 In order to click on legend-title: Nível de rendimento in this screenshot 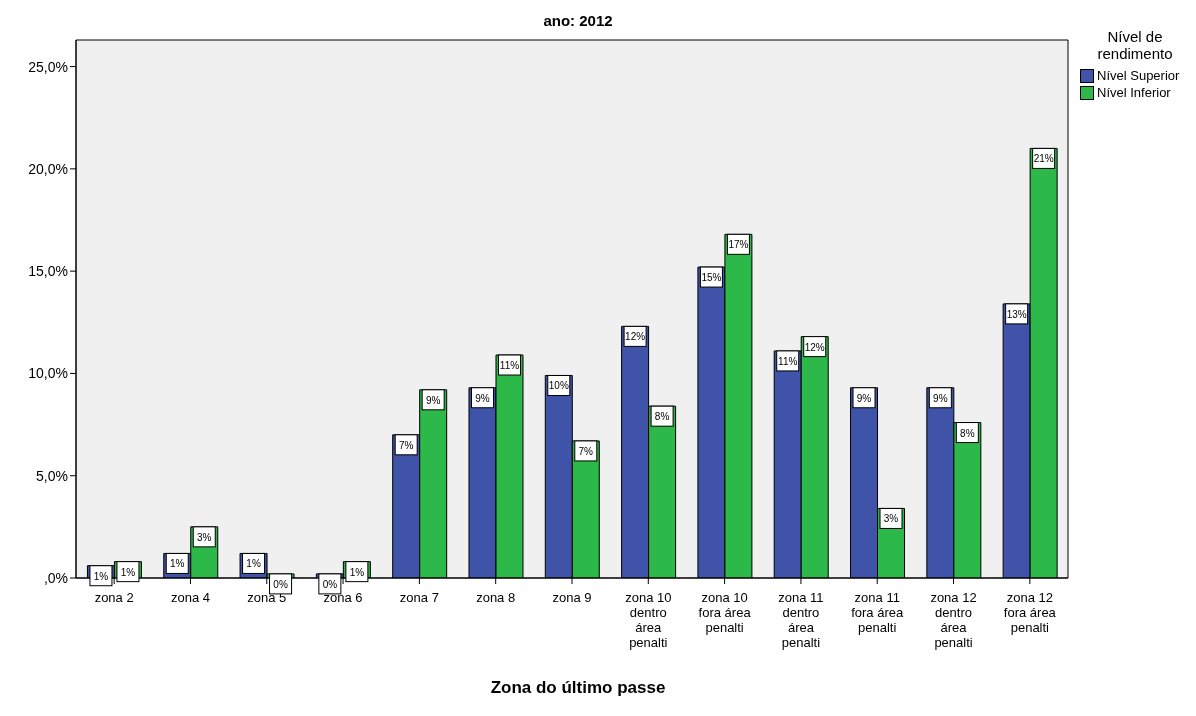, I will do `click(1135, 45)`.